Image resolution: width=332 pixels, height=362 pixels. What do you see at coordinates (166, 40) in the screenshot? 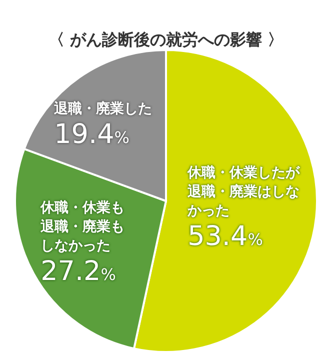
I see `chart-title: 〈 がん診断後の就労への影響 〉` at bounding box center [166, 40].